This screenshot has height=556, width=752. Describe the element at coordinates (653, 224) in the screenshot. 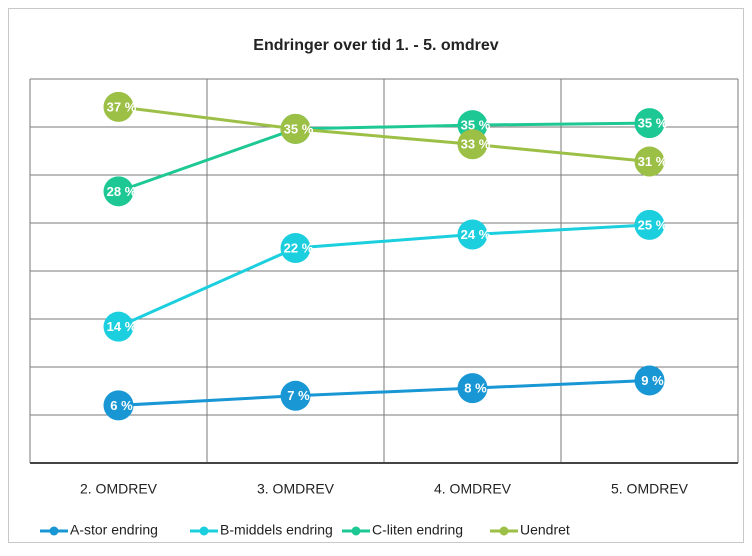

I see `data-label: 25 %` at that location.